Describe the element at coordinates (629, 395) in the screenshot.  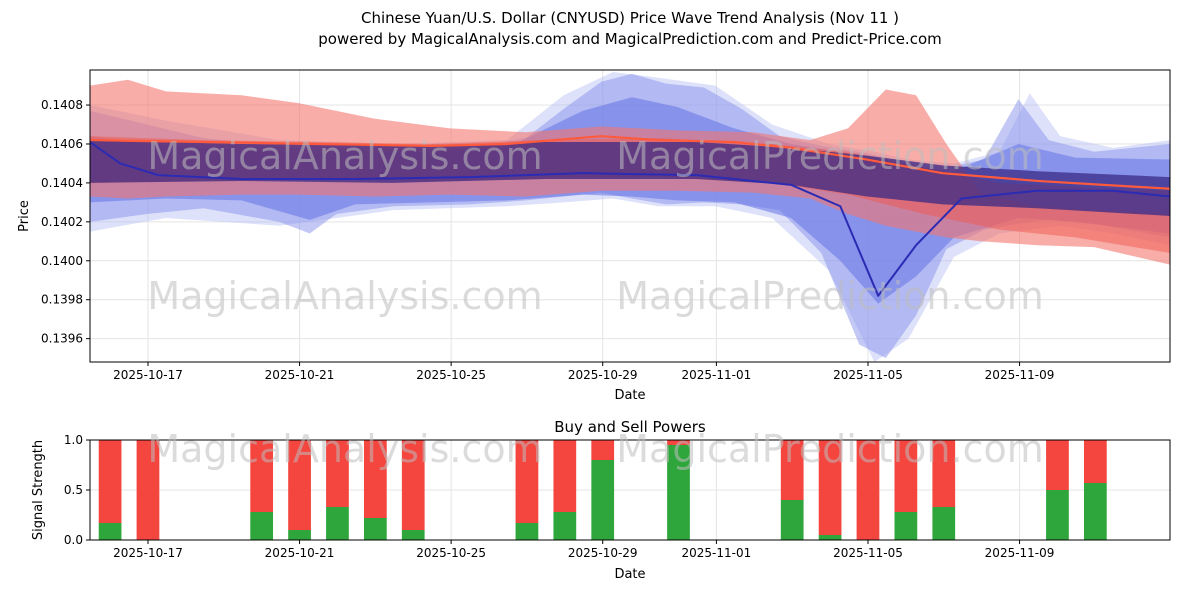
I see `price-x-axis-label: Date` at that location.